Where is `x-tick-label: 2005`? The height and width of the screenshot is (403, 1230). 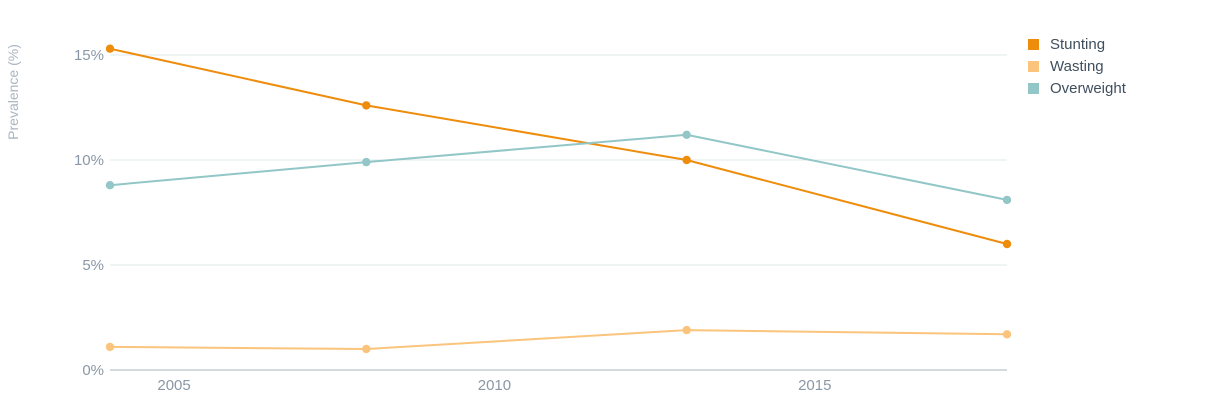 x-tick-label: 2005 is located at coordinates (173, 385).